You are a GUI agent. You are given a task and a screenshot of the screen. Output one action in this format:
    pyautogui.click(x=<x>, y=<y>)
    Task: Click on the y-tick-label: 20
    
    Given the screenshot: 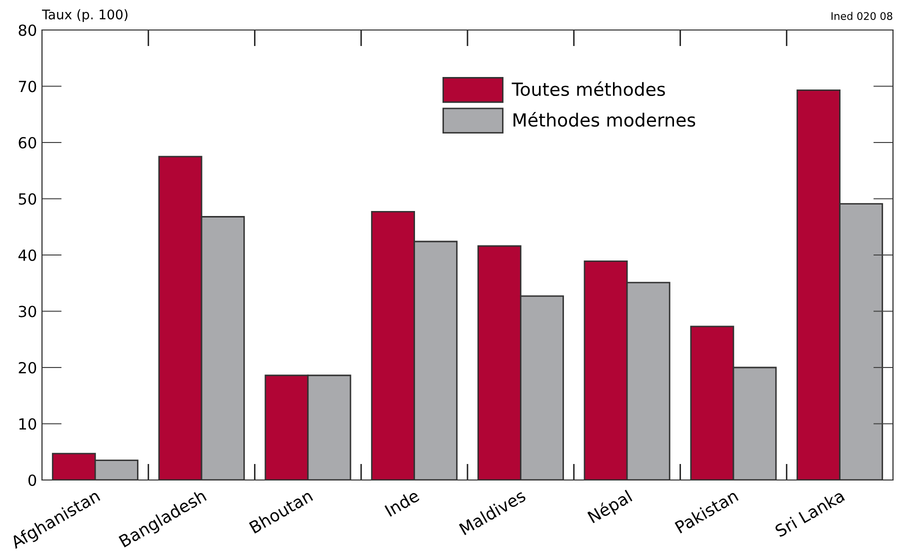 What is the action you would take?
    pyautogui.click(x=27, y=368)
    